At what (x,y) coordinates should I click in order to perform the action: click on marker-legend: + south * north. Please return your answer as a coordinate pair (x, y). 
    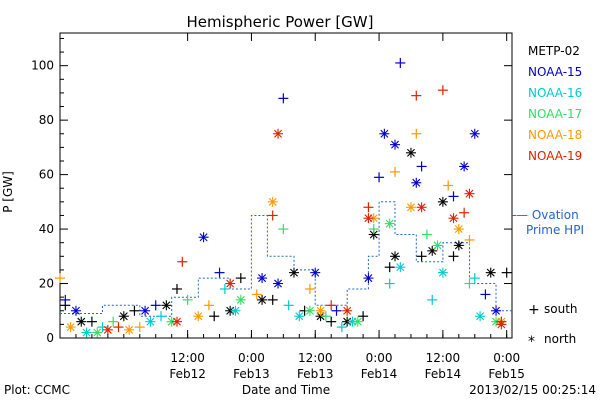
    Looking at the image, I should click on (553, 326).